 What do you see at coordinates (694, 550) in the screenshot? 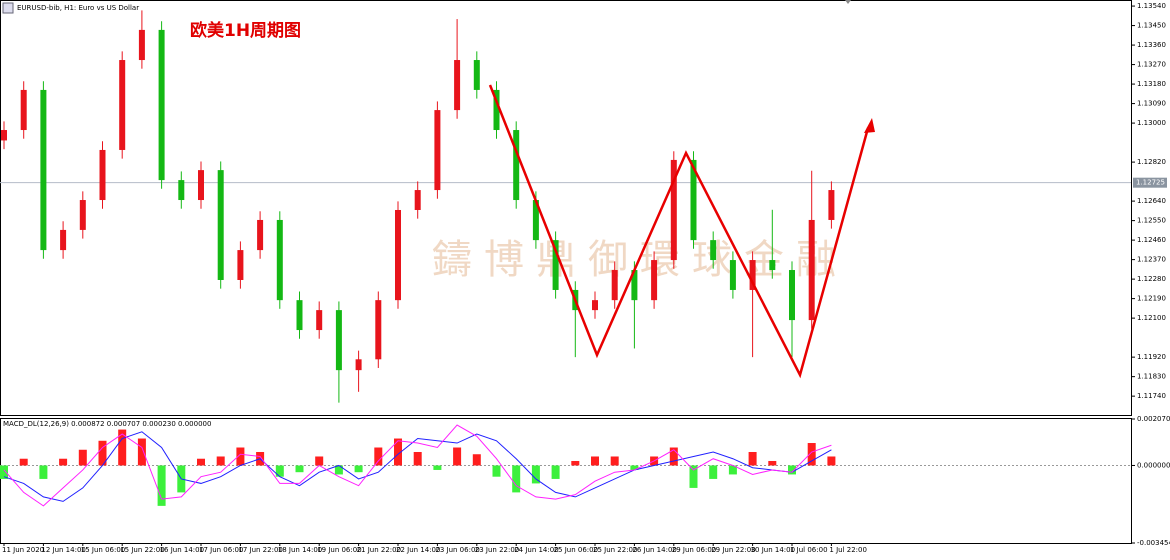
I see `x-tick-label: 29 Jun 06:00` at bounding box center [694, 550].